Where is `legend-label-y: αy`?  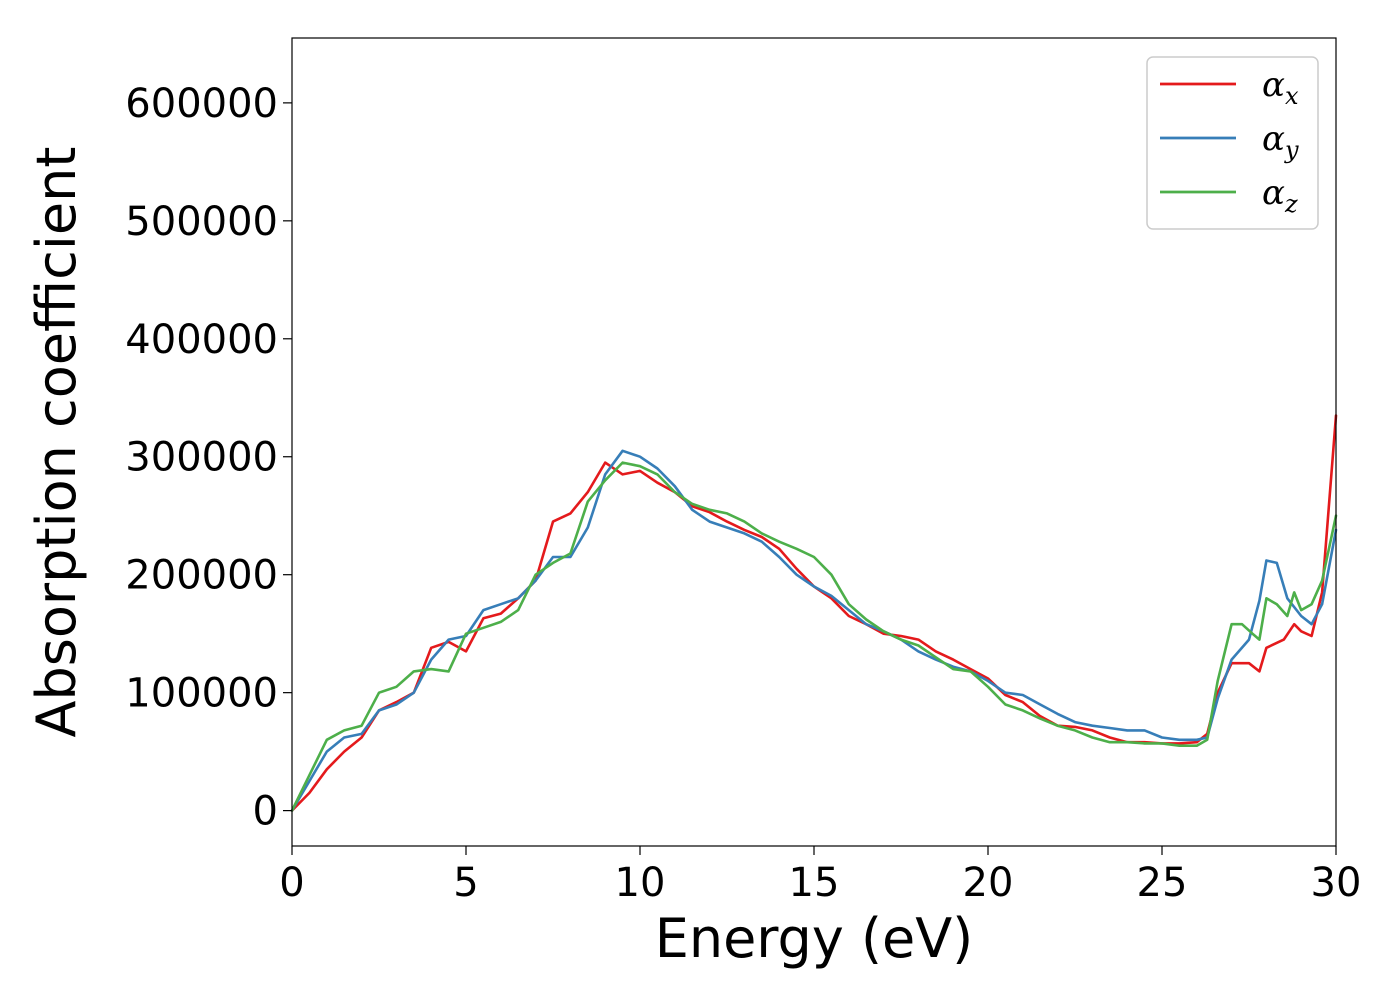 legend-label-y: αy is located at coordinates (1280, 141).